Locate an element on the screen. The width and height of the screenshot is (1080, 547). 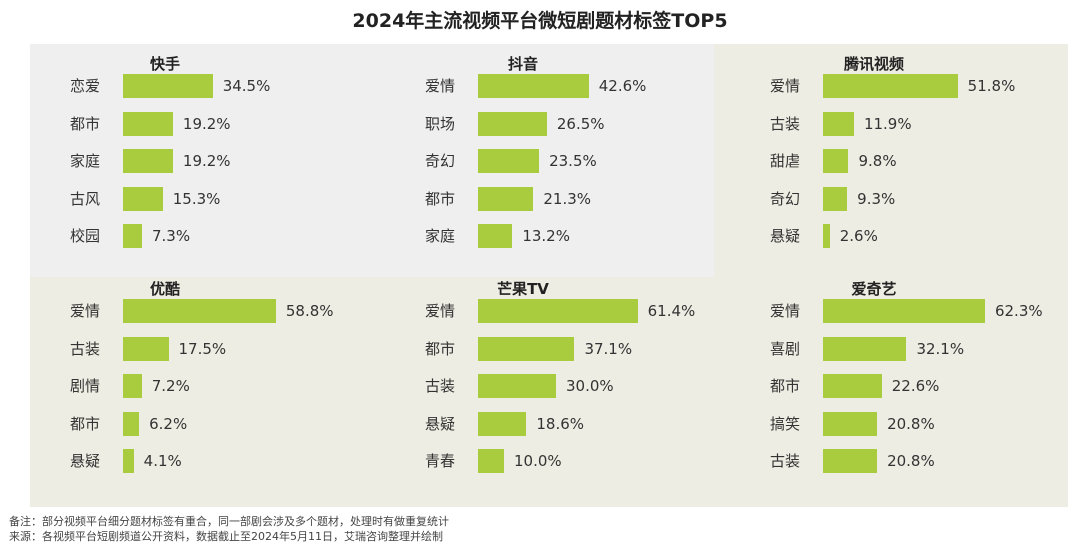
bar-row: 爱情 61.4% is located at coordinates (575, 311).